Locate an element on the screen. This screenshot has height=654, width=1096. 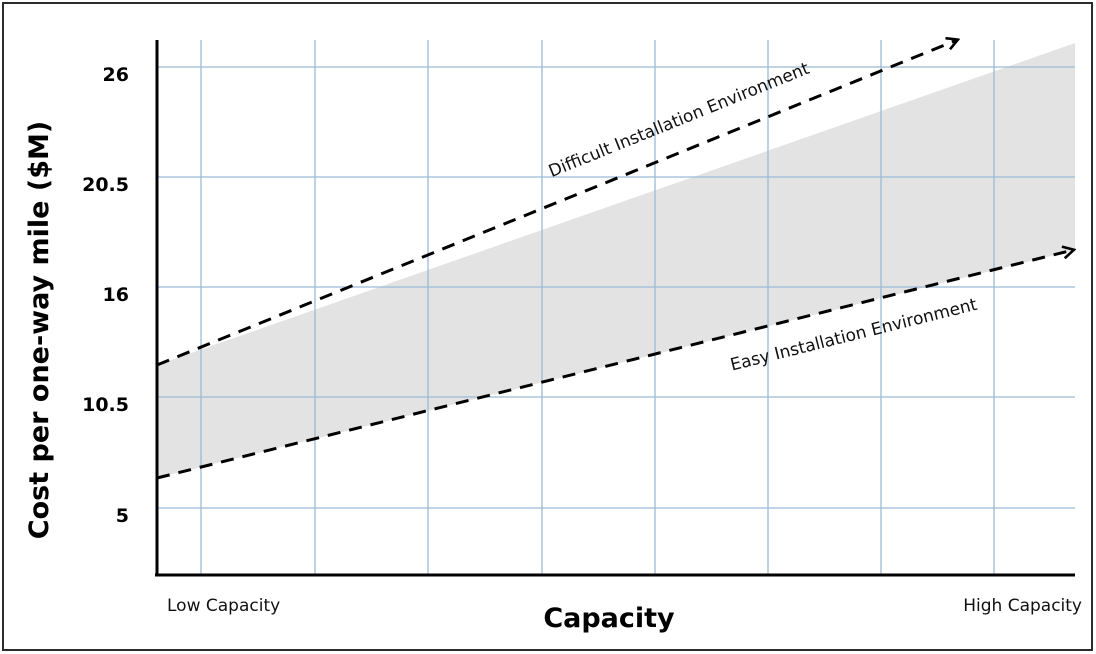
y-tick-label: 16 is located at coordinates (116, 295).